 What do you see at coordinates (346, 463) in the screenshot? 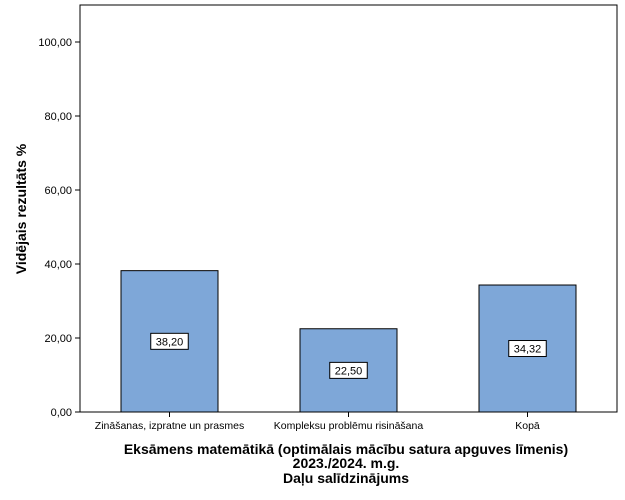
I see `x-axis-title-line-2: 2023./2024. m.g.` at bounding box center [346, 463].